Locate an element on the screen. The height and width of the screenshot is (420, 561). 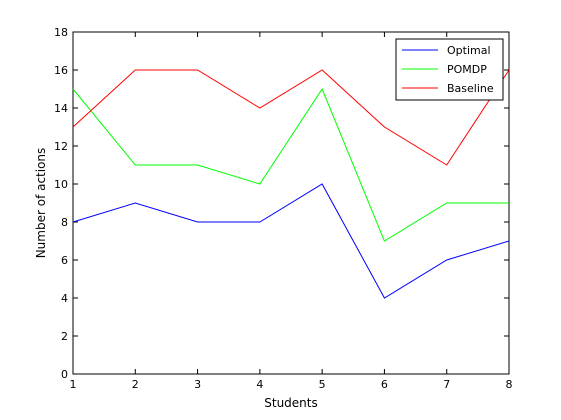
x-tick-label: 7 is located at coordinates (446, 384).